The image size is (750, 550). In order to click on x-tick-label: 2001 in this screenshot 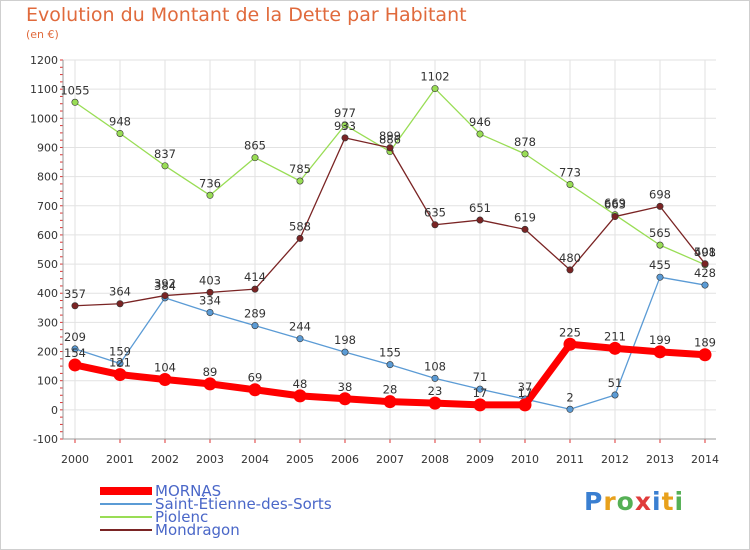, I will do `click(120, 459)`.